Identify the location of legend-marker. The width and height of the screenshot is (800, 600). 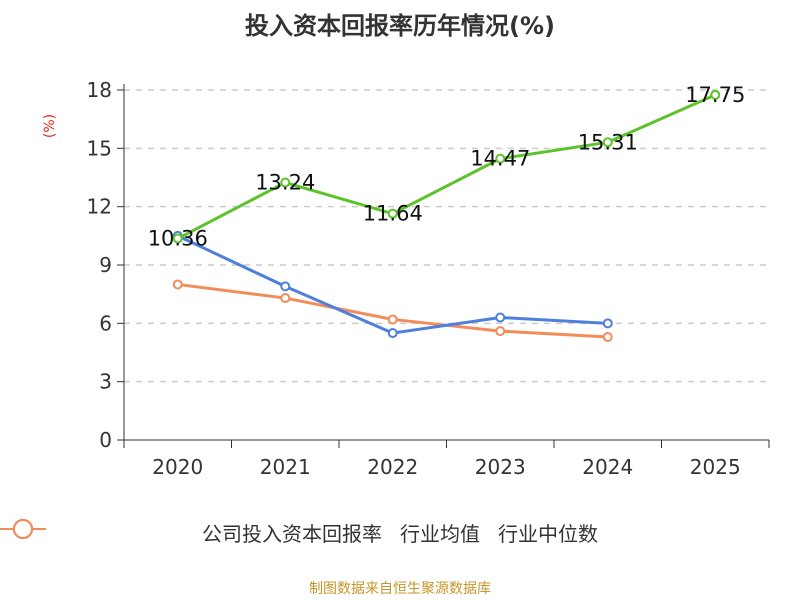
(23, 529).